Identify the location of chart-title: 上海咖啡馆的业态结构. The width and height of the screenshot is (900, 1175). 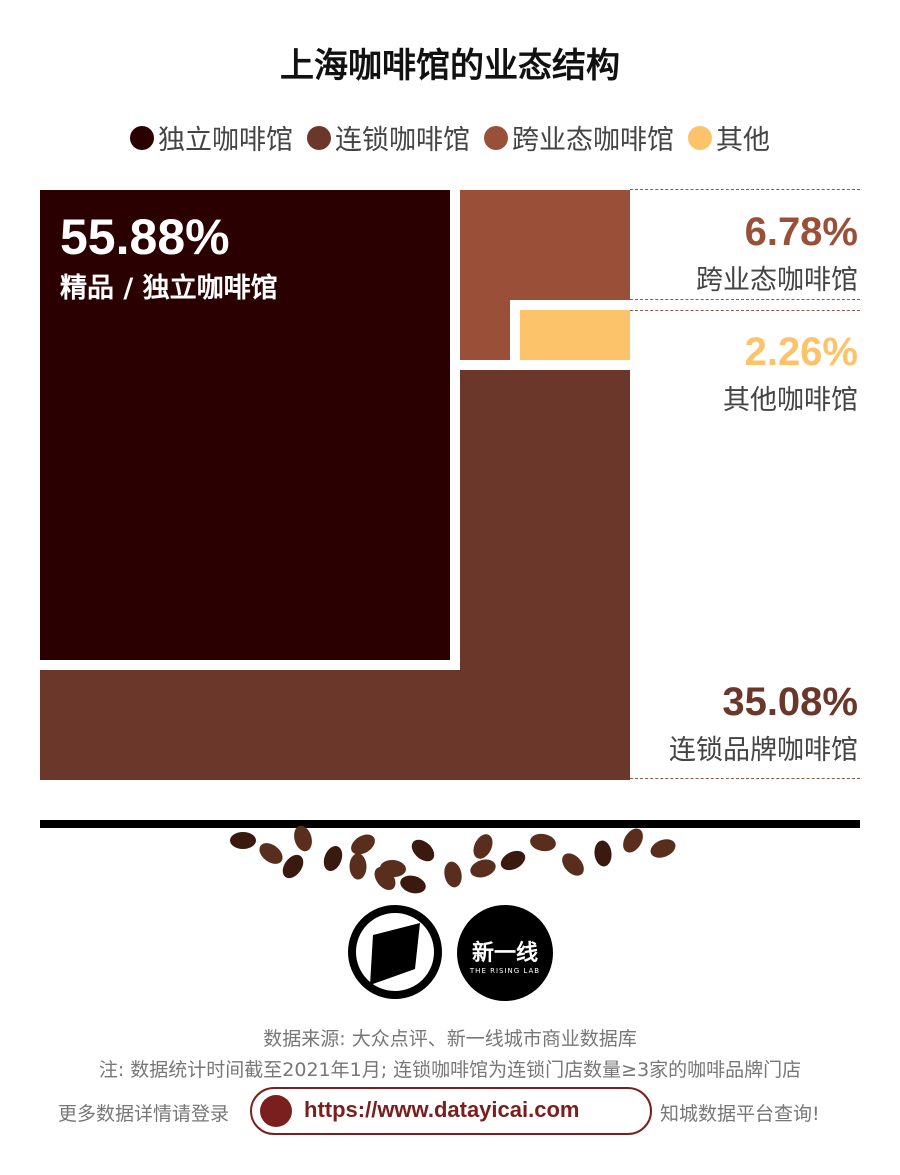
(450, 66).